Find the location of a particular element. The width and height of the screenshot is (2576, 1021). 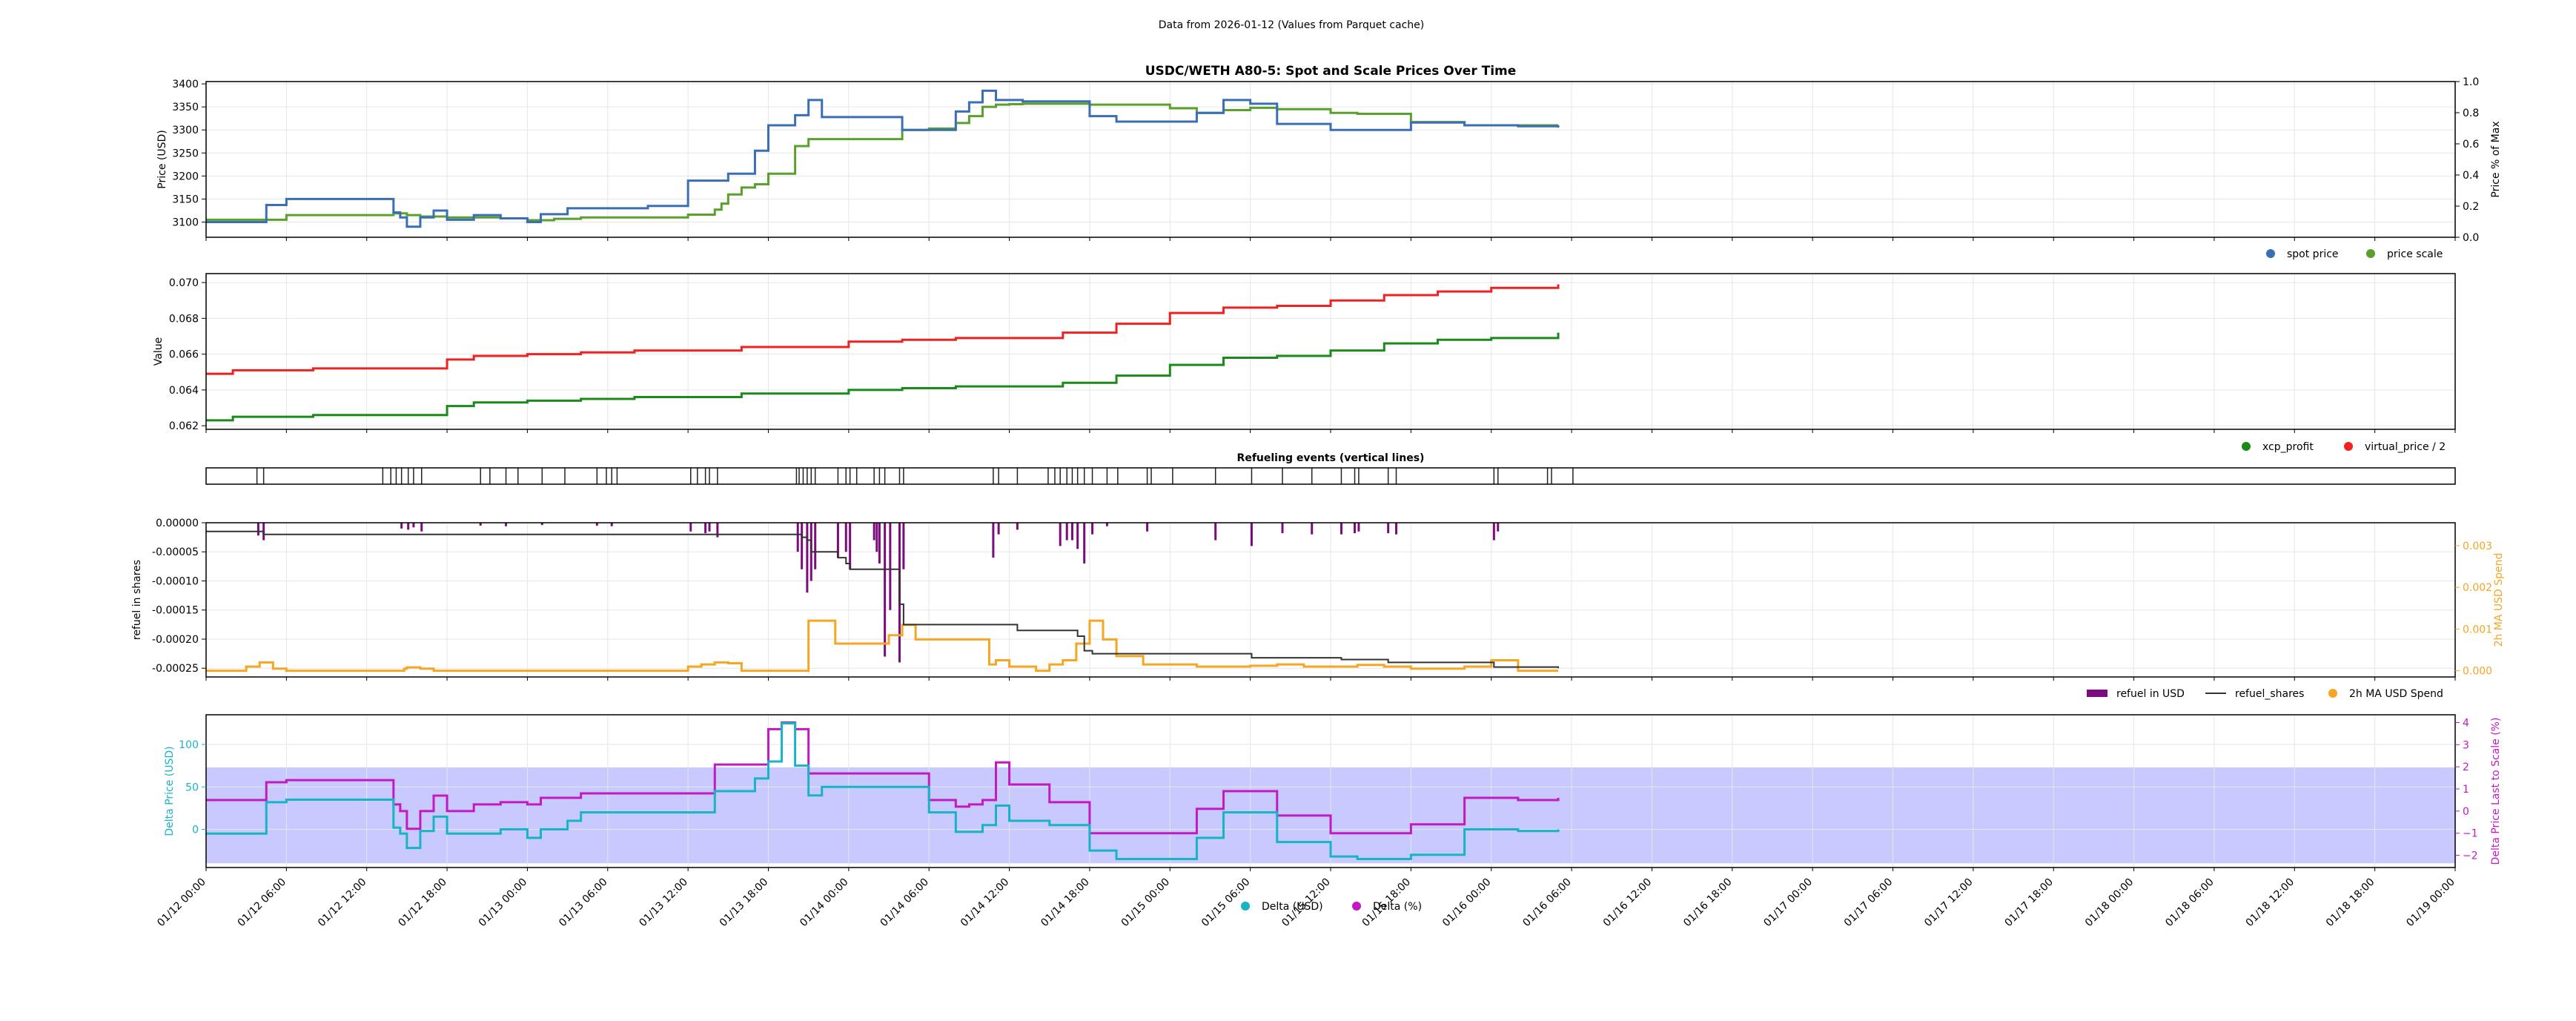

x-tick-label: 01/19 00:00 is located at coordinates (2430, 903).